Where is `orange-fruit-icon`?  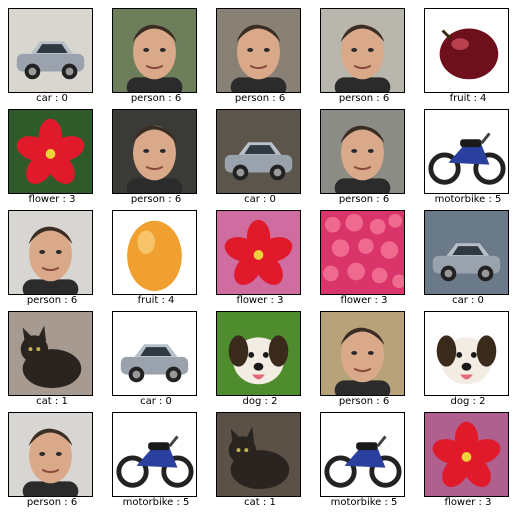 orange-fruit-icon is located at coordinates (154, 252).